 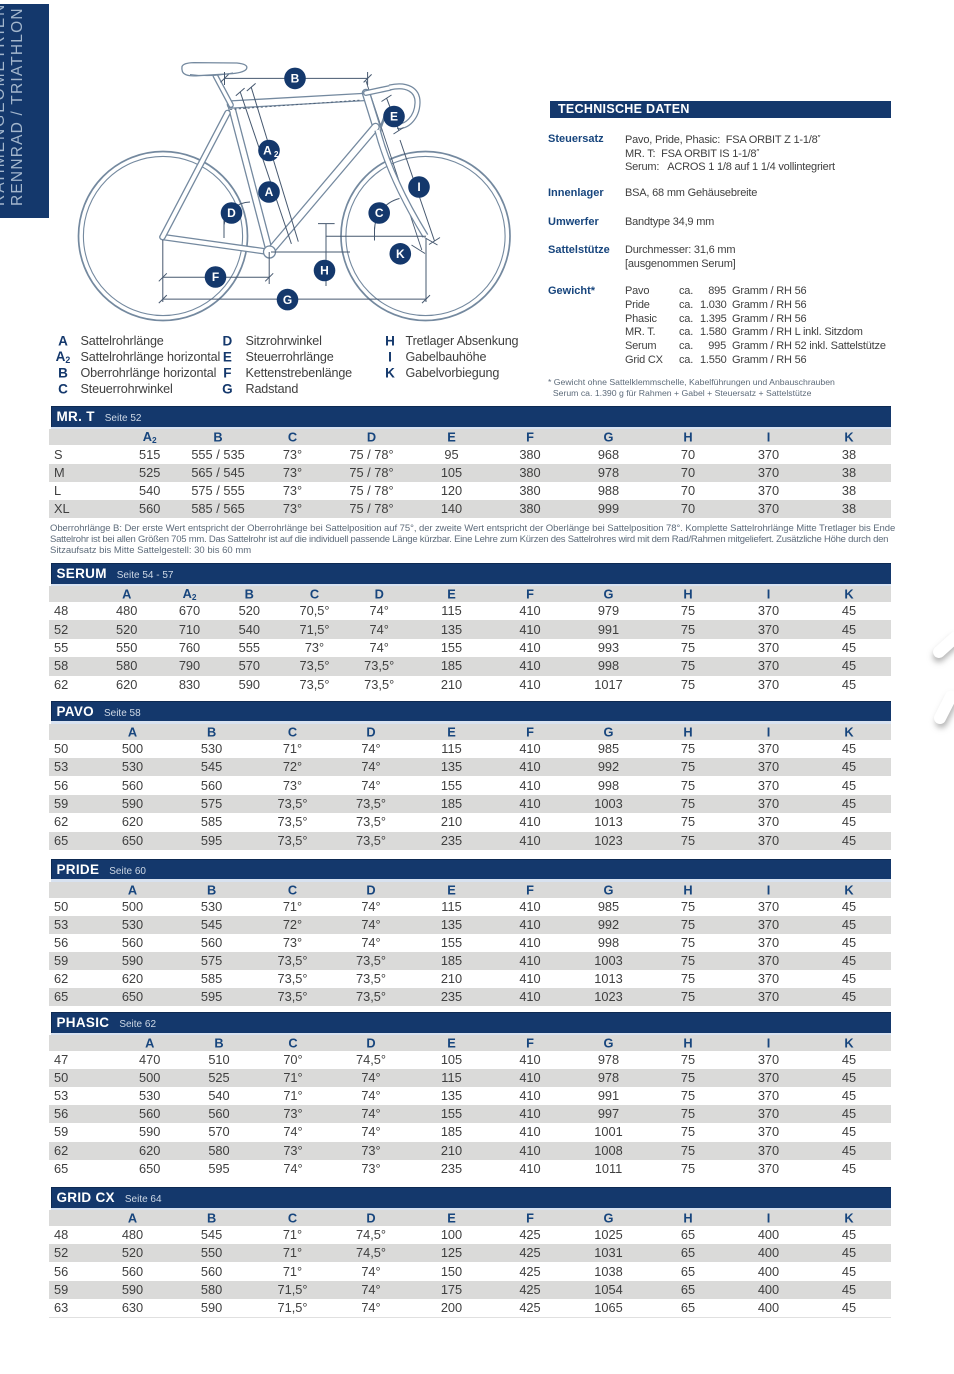 What do you see at coordinates (231, 213) in the screenshot?
I see `svg-text: D` at bounding box center [231, 213].